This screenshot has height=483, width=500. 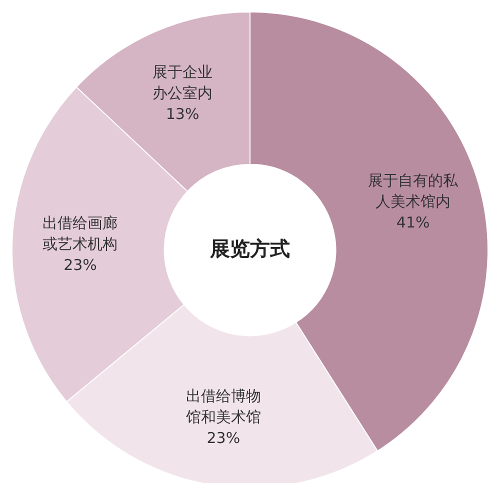 I want to click on slice-label: 展于自有的私人美术馆内, so click(x=414, y=191).